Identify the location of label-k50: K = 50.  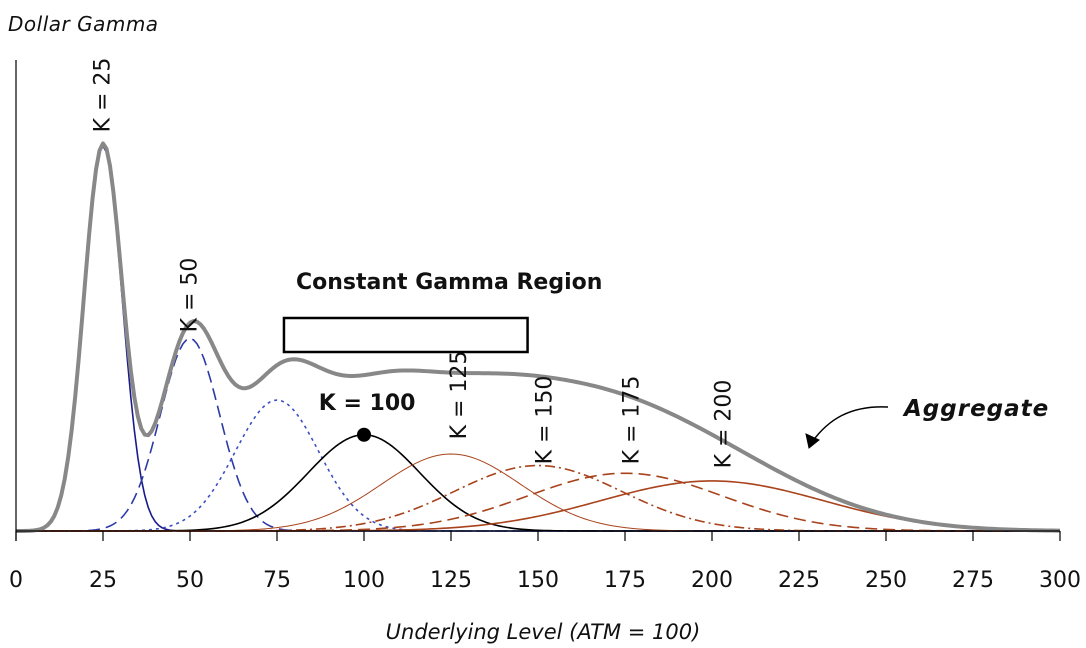
(190, 295).